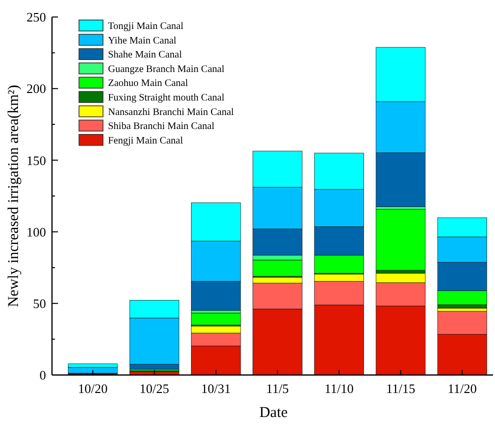 The height and width of the screenshot is (429, 495). Describe the element at coordinates (36, 232) in the screenshot. I see `y-tick-label: 100` at that location.